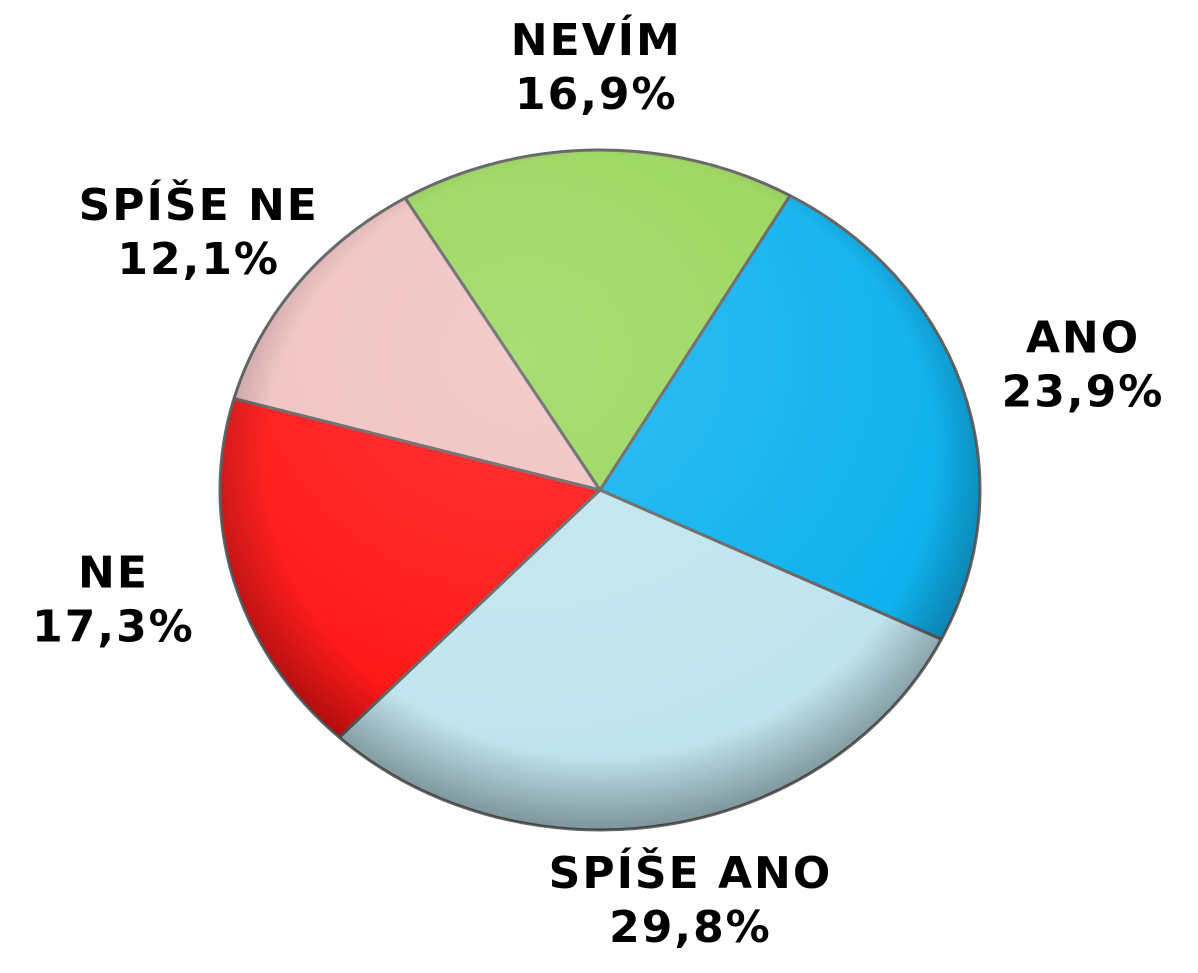 Image resolution: width=1198 pixels, height=973 pixels. What do you see at coordinates (113, 627) in the screenshot?
I see `slice-value-label: 17,3%` at bounding box center [113, 627].